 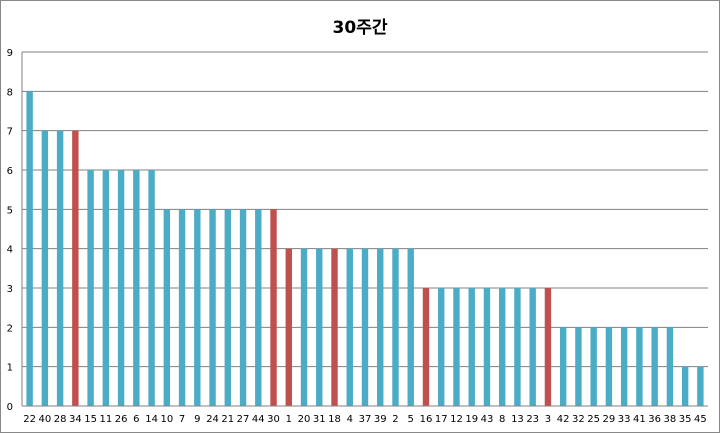 I want to click on x-tick-label: 12, so click(x=456, y=419).